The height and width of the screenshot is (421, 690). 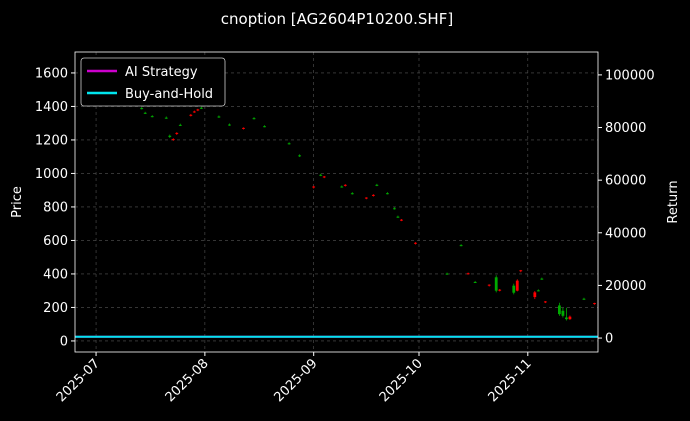 I want to click on y-tick-label: 1600, so click(x=51, y=73).